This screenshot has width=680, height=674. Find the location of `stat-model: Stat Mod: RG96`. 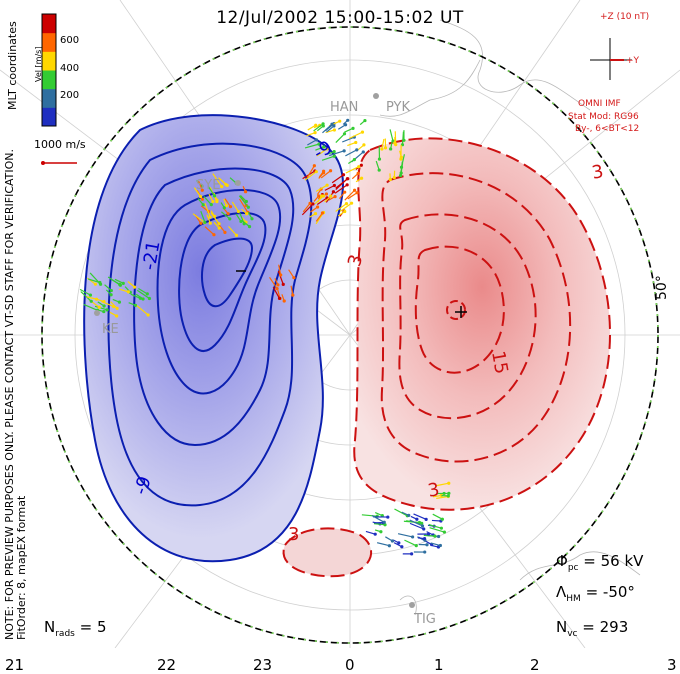

stat-model: Stat Mod: RG96 is located at coordinates (603, 117).